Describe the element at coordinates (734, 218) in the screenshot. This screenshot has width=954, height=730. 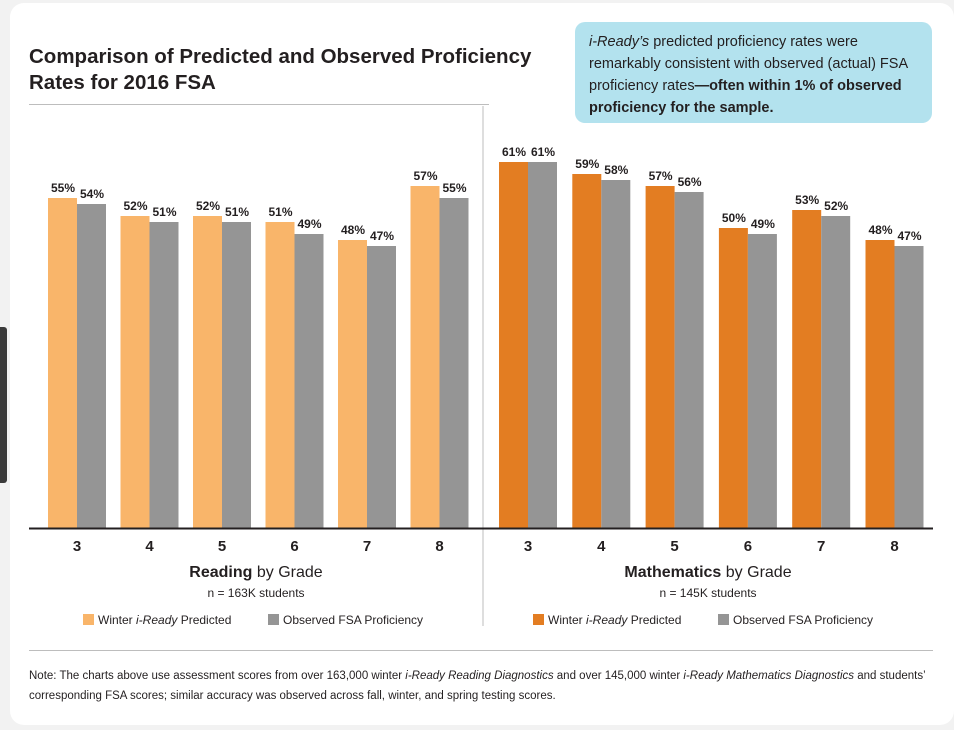
I see `math-data-label-grade-6-series-1: 50%` at that location.